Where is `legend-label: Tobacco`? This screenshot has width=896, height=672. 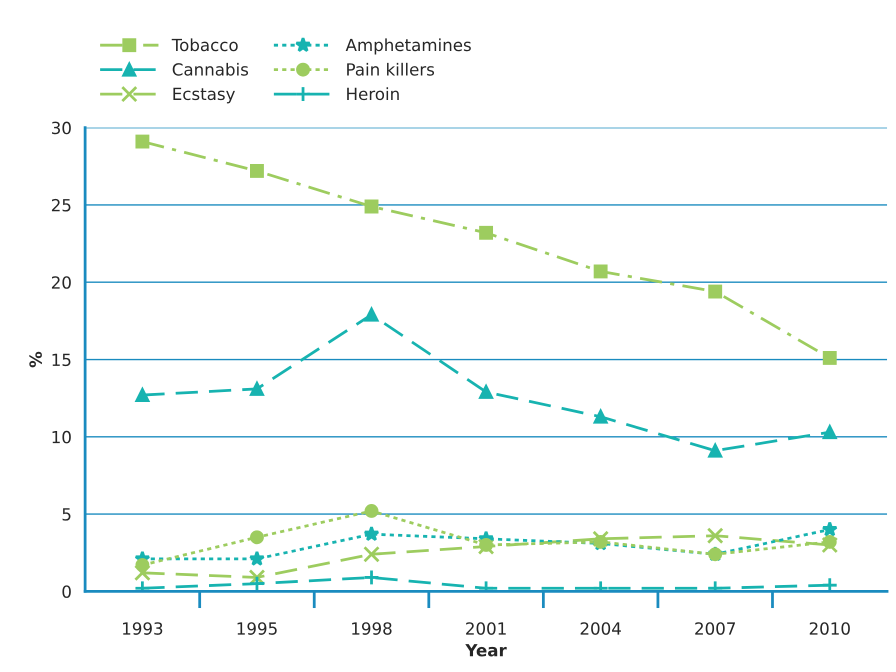 legend-label: Tobacco is located at coordinates (205, 45).